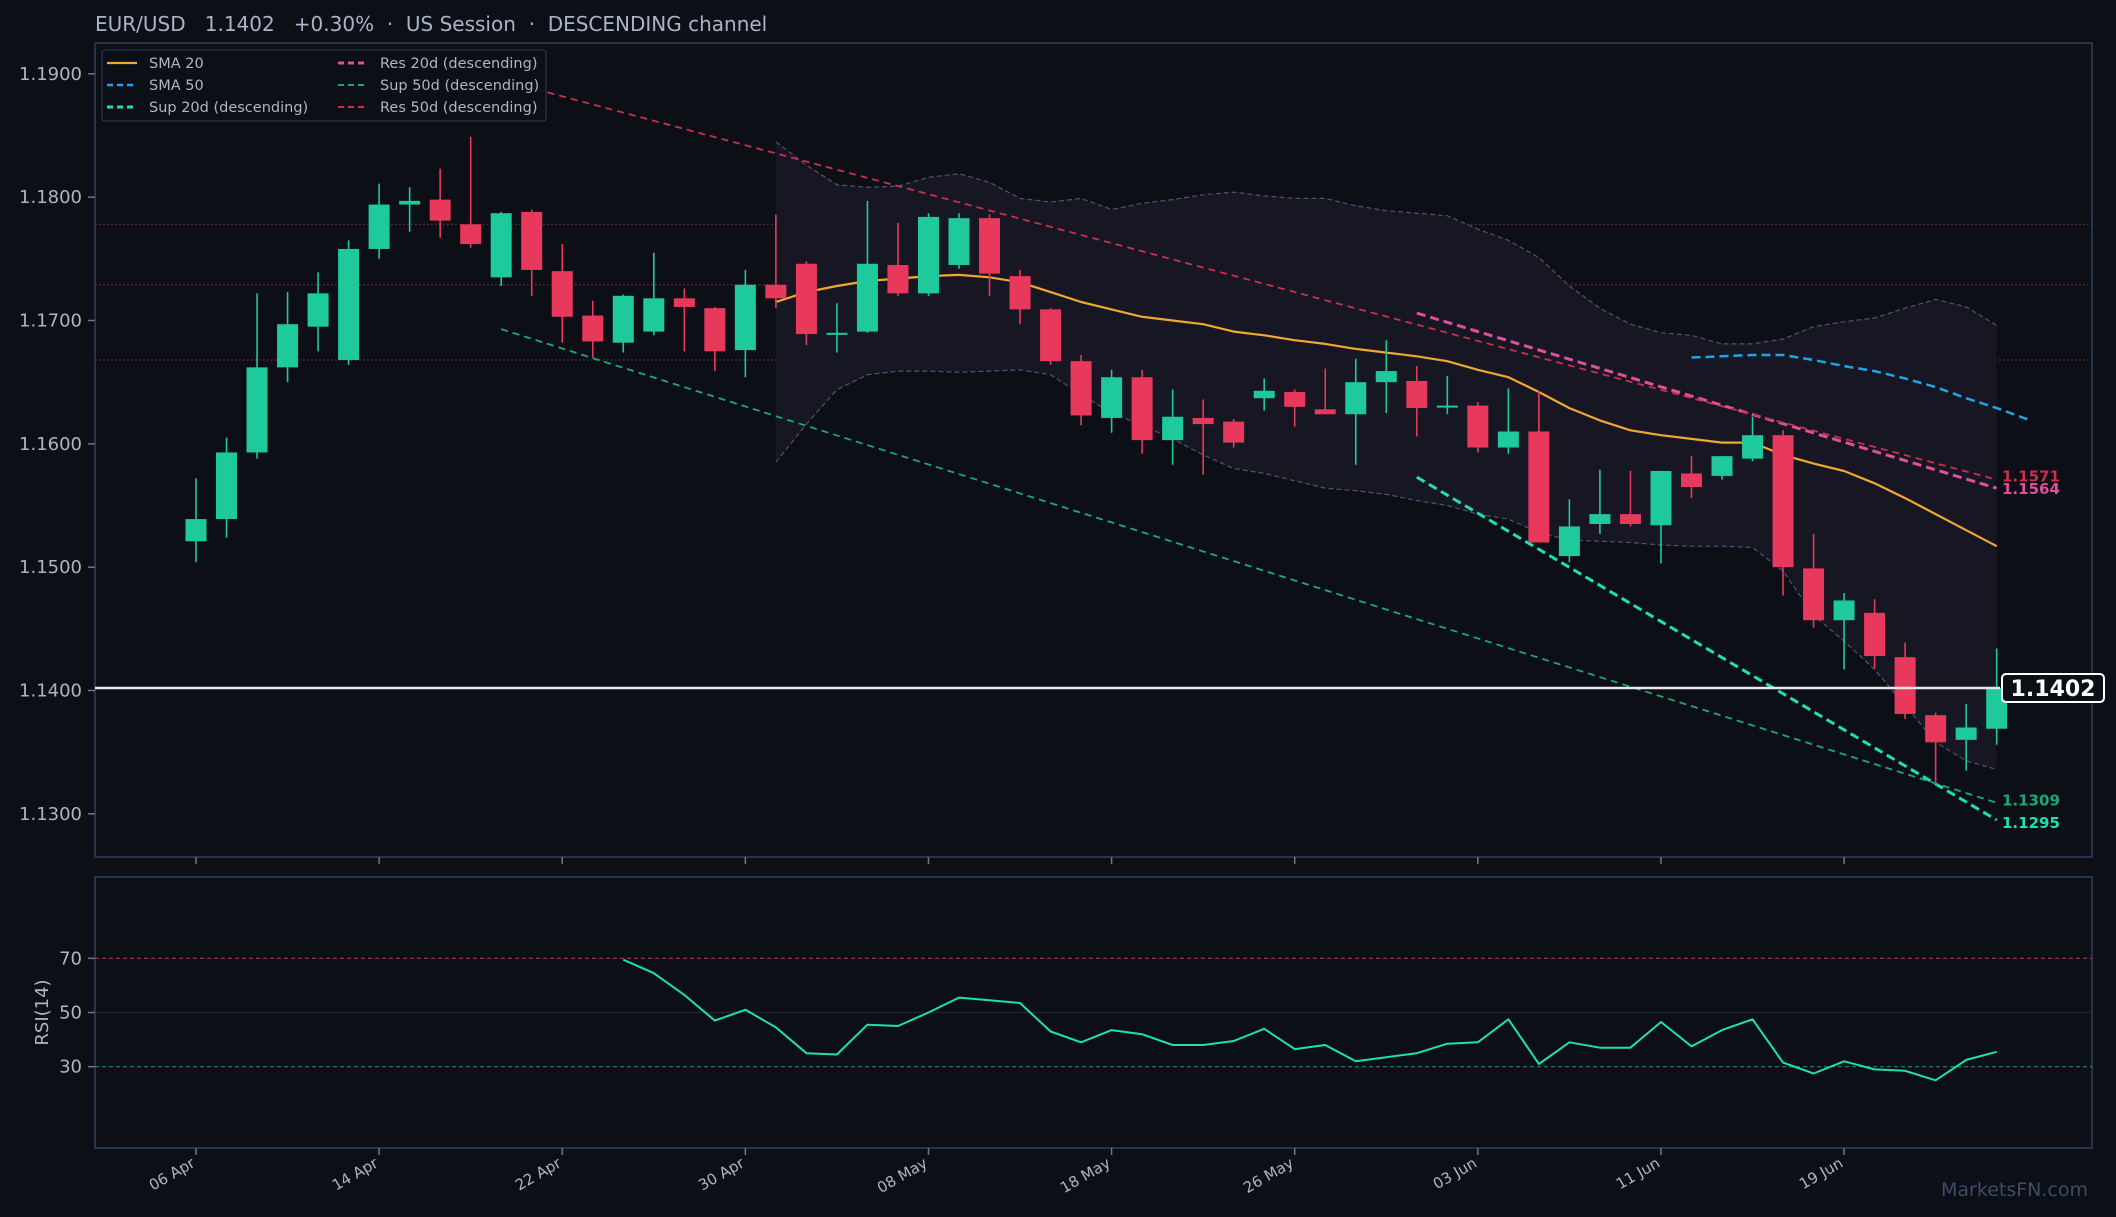 The height and width of the screenshot is (1217, 2116). I want to click on x-tick-label: 03 Jun, so click(1455, 1173).